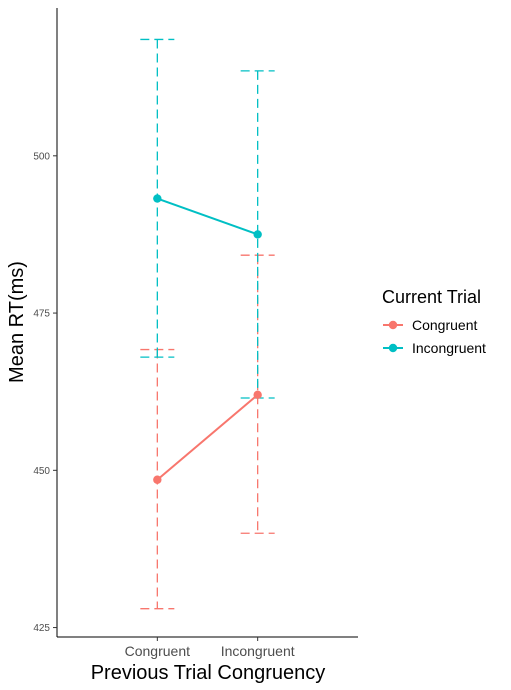 This screenshot has width=511, height=690. I want to click on legend-label-incongruent: Incongruent, so click(449, 348).